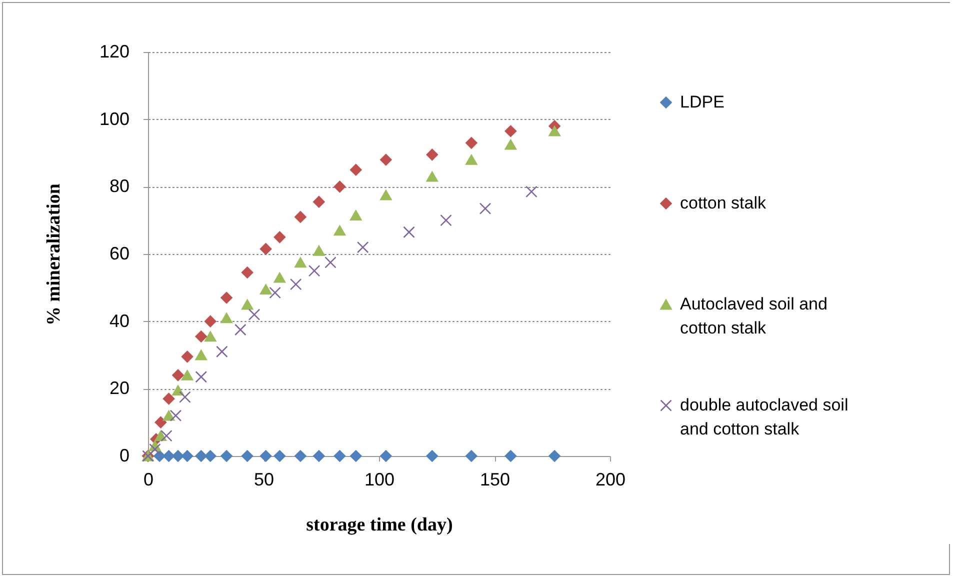 The image size is (955, 580). Describe the element at coordinates (764, 417) in the screenshot. I see `legend-label: double autoclaved soil and cotton stalk` at that location.